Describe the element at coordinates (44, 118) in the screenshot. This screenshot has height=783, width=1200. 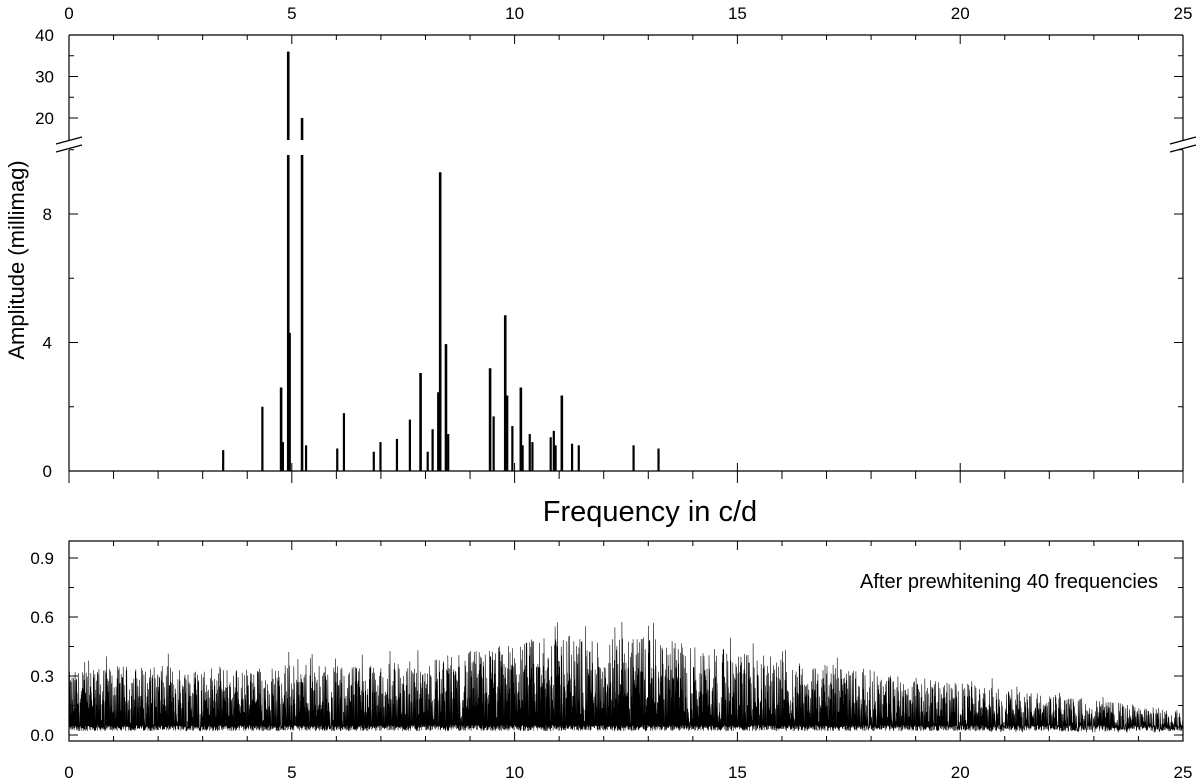
I see `top-y-tick-label: 20` at that location.